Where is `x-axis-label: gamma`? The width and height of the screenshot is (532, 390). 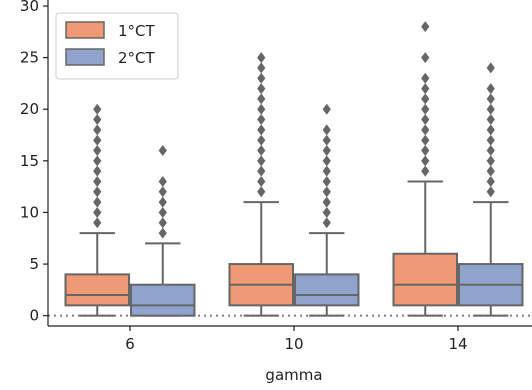 x-axis-label: gamma is located at coordinates (293, 375).